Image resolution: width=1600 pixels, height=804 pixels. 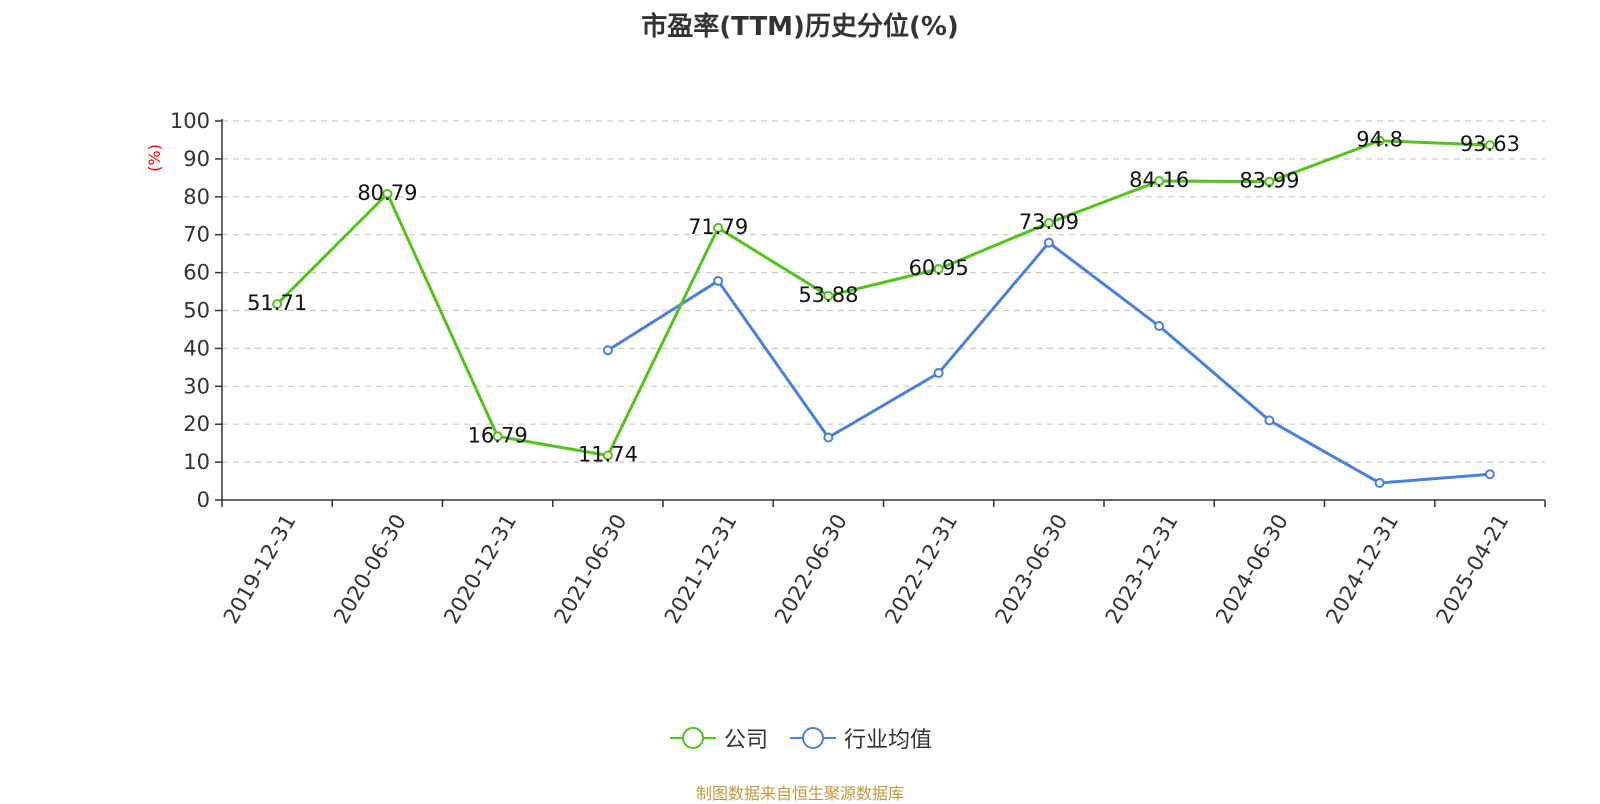 What do you see at coordinates (196, 273) in the screenshot?
I see `y-tick-label: 60` at bounding box center [196, 273].